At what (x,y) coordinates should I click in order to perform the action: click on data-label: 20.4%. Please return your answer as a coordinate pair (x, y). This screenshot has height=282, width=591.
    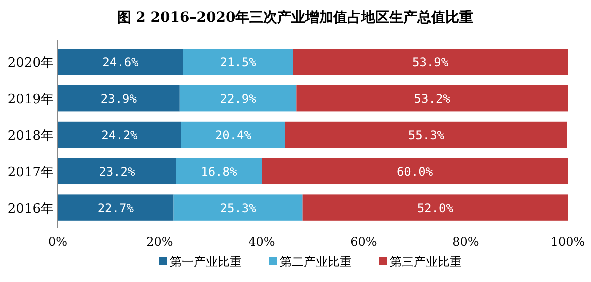
    Looking at the image, I should click on (233, 135).